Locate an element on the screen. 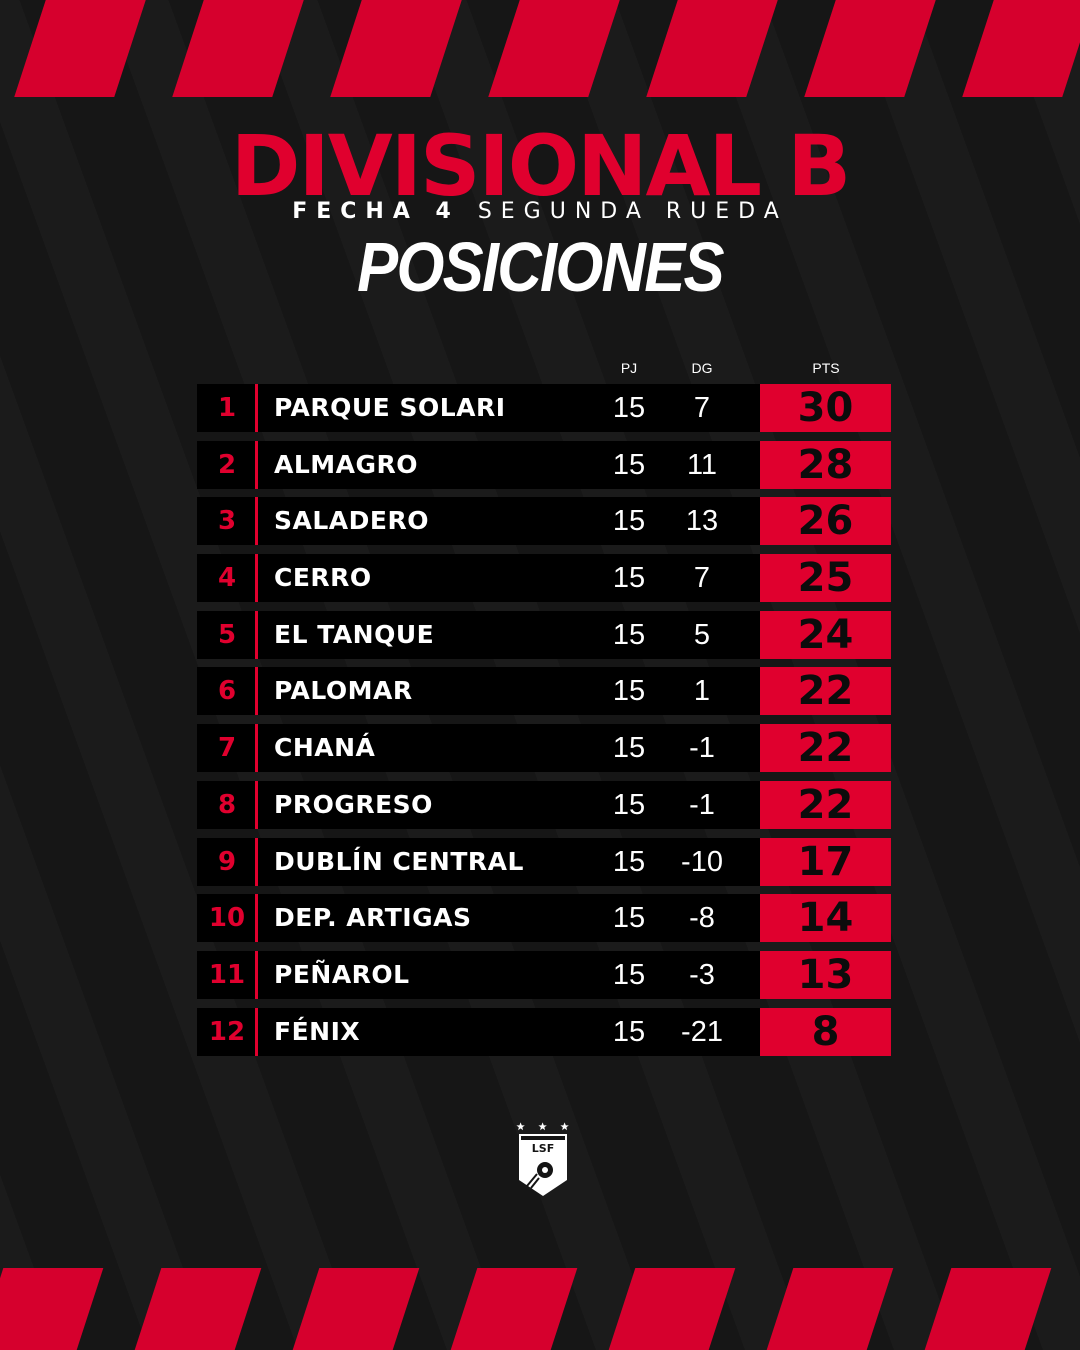 This screenshot has height=1350, width=1080. position-cell: 8 is located at coordinates (227, 804).